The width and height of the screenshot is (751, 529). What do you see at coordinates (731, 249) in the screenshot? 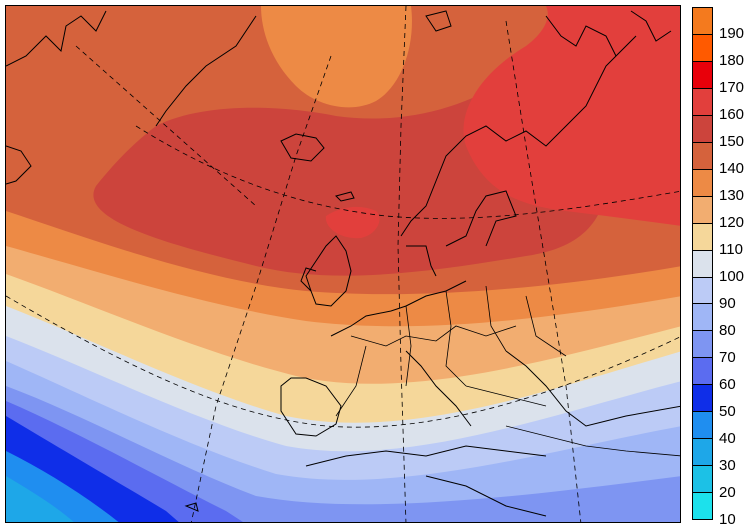
I see `color-scale-label: 110` at bounding box center [731, 249].